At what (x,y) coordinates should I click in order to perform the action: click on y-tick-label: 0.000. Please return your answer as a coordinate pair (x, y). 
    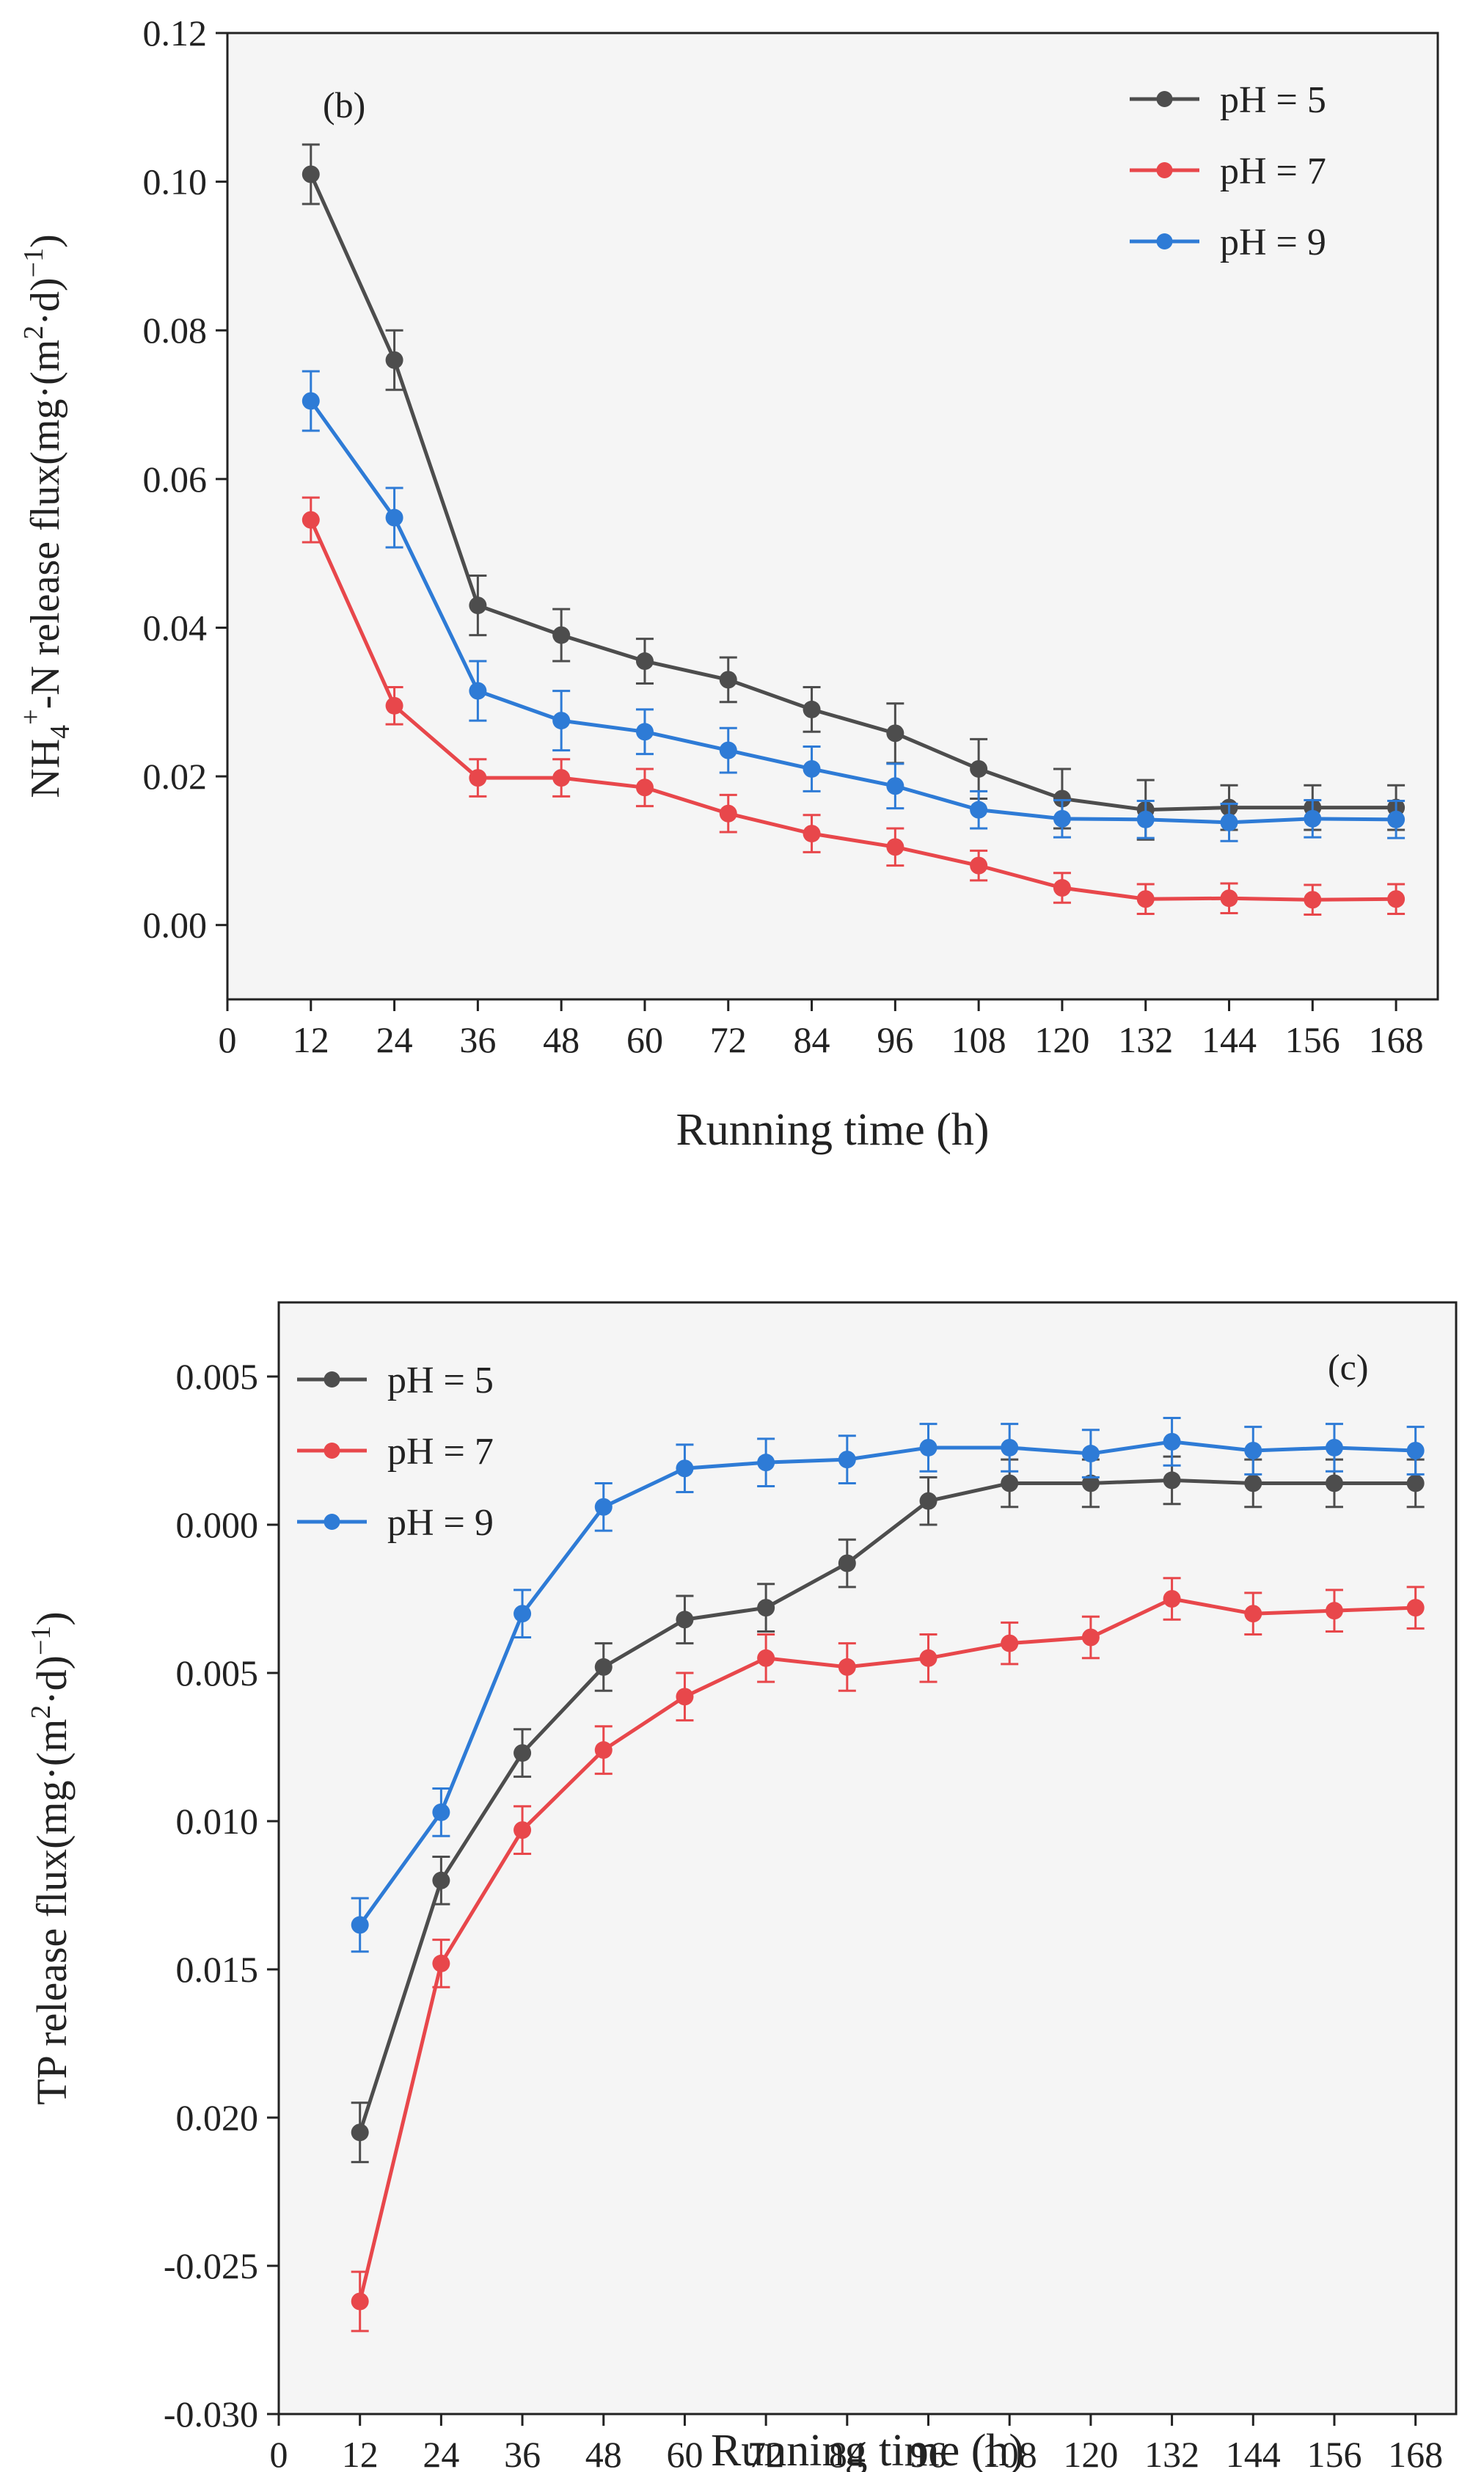
    Looking at the image, I should click on (217, 1524).